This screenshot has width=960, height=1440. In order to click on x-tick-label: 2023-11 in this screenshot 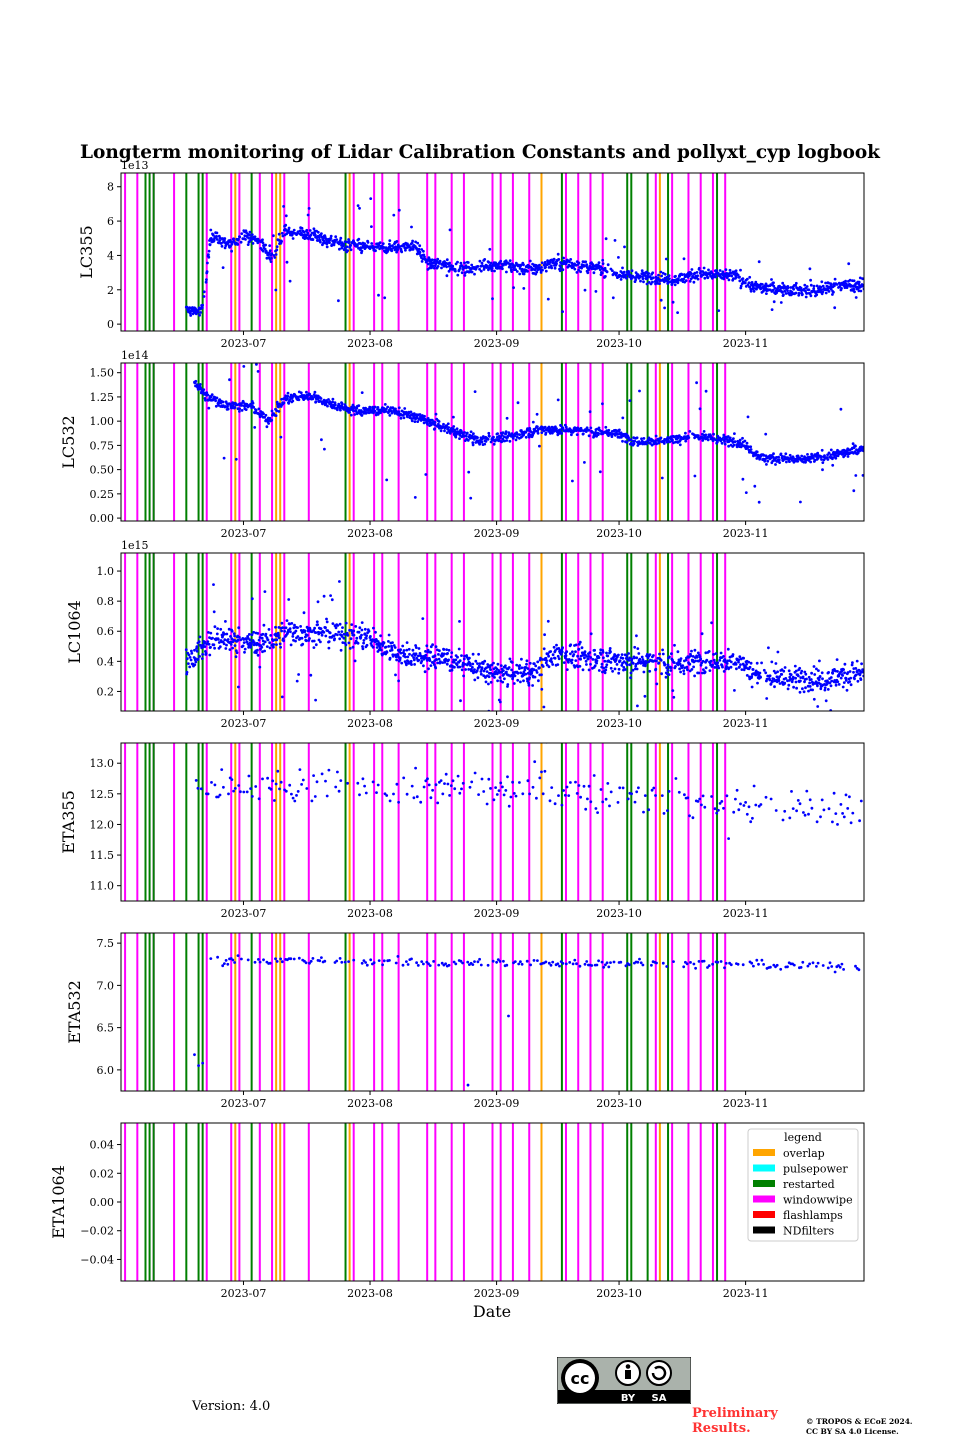, I will do `click(746, 533)`.